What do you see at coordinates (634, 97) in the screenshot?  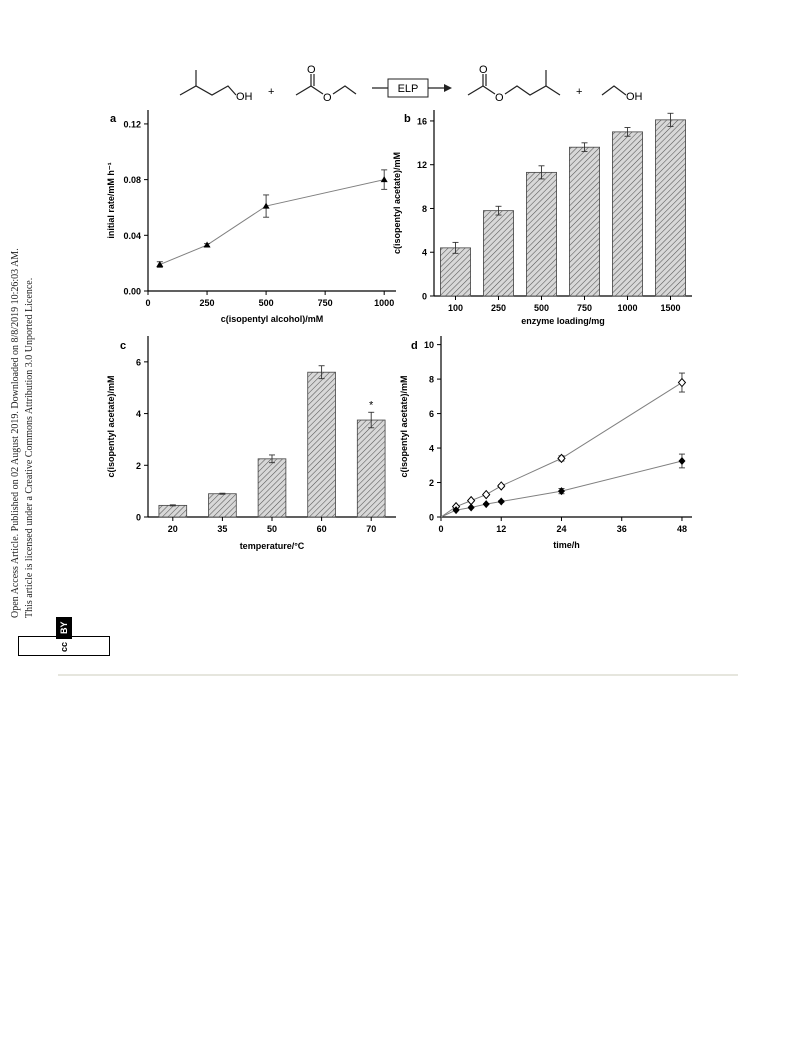 I see `product2-oh-label: OH` at bounding box center [634, 97].